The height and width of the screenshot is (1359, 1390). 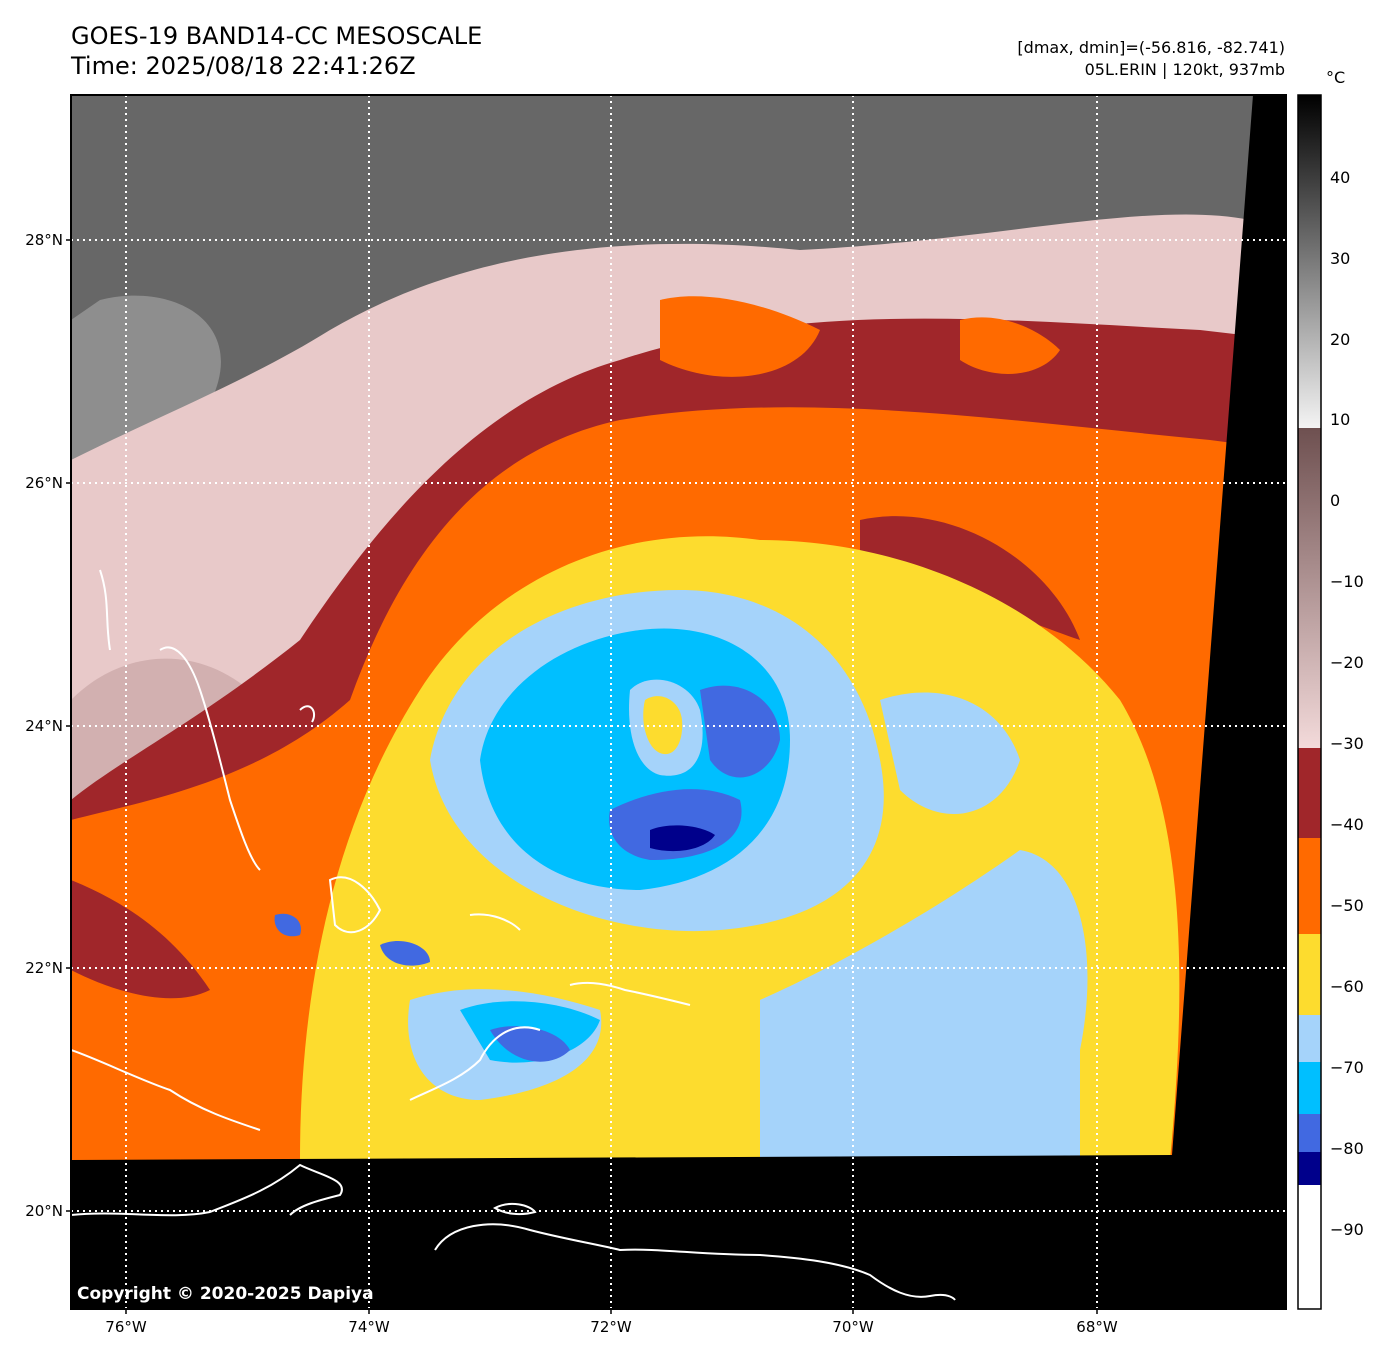 I want to click on lon-label-70w: 70°W, so click(x=853, y=1327).